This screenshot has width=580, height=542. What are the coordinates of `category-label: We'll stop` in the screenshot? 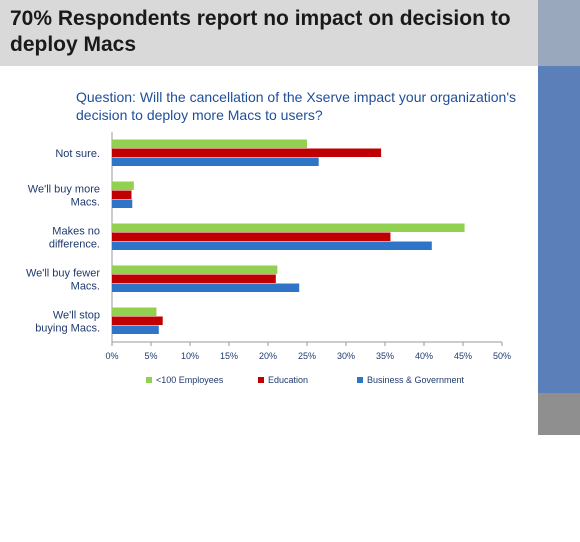 It's located at (76, 316).